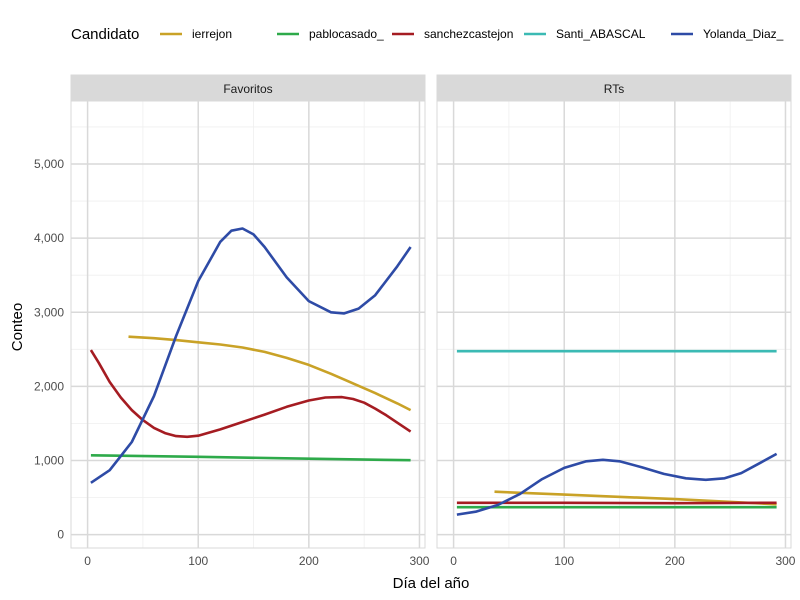 Image resolution: width=800 pixels, height=600 pixels. Describe the element at coordinates (17, 327) in the screenshot. I see `y-axis-label: Conteo` at that location.